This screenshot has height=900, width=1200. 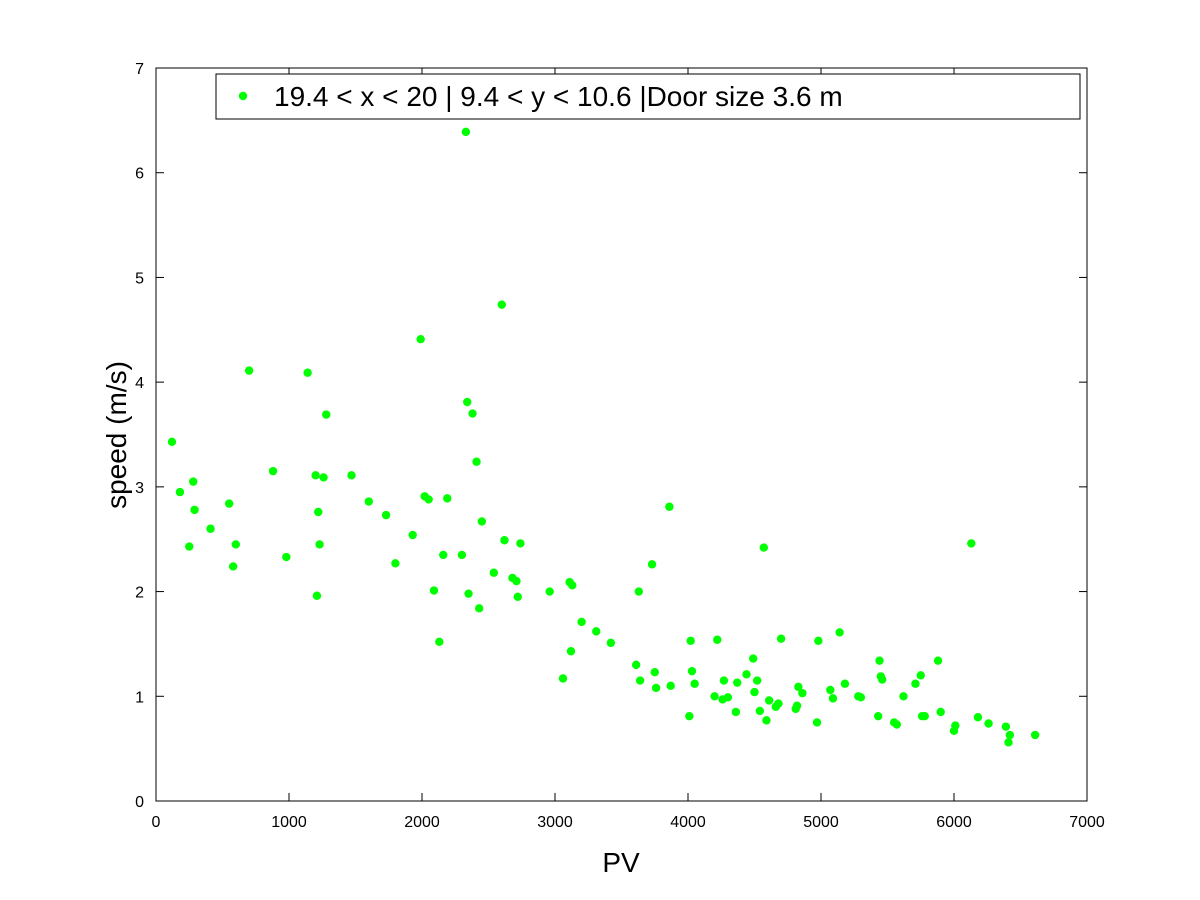 I want to click on x-tick-label: 4000, so click(x=688, y=822).